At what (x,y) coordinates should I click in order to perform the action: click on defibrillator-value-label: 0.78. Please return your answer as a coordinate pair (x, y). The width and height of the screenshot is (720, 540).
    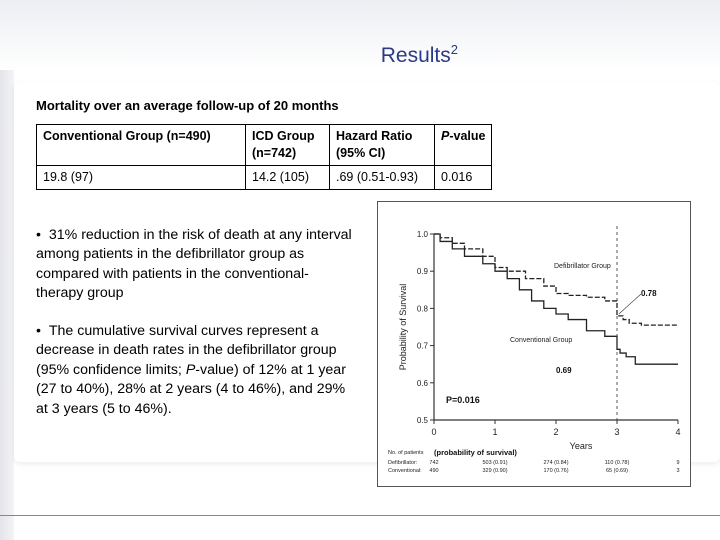
    Looking at the image, I should click on (649, 293).